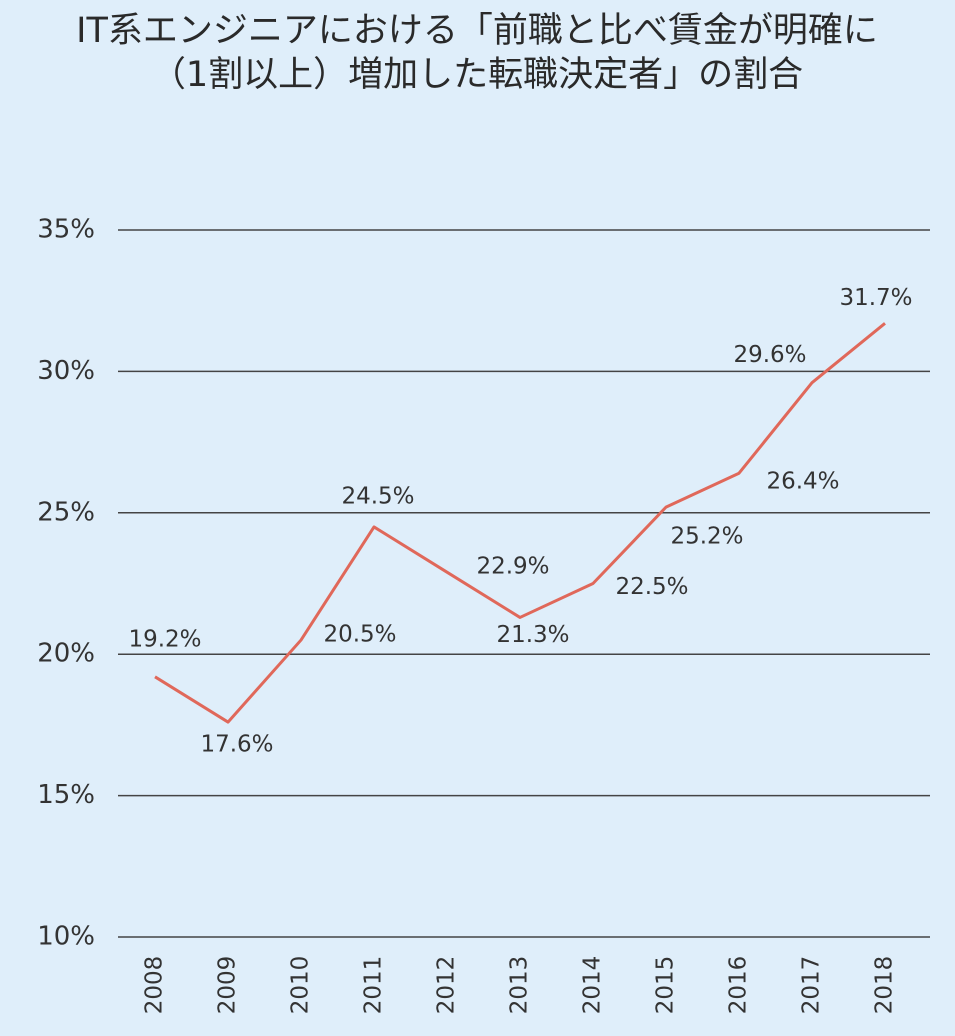 The height and width of the screenshot is (1036, 955). What do you see at coordinates (447, 985) in the screenshot?
I see `x-tick-label: 2012` at bounding box center [447, 985].